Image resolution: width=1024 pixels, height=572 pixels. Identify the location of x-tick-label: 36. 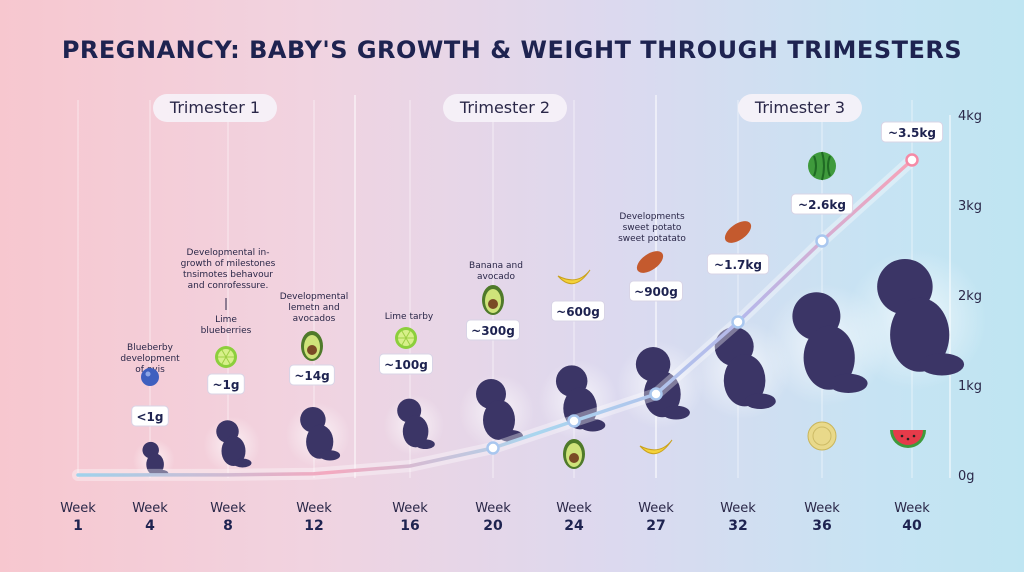
(821, 526).